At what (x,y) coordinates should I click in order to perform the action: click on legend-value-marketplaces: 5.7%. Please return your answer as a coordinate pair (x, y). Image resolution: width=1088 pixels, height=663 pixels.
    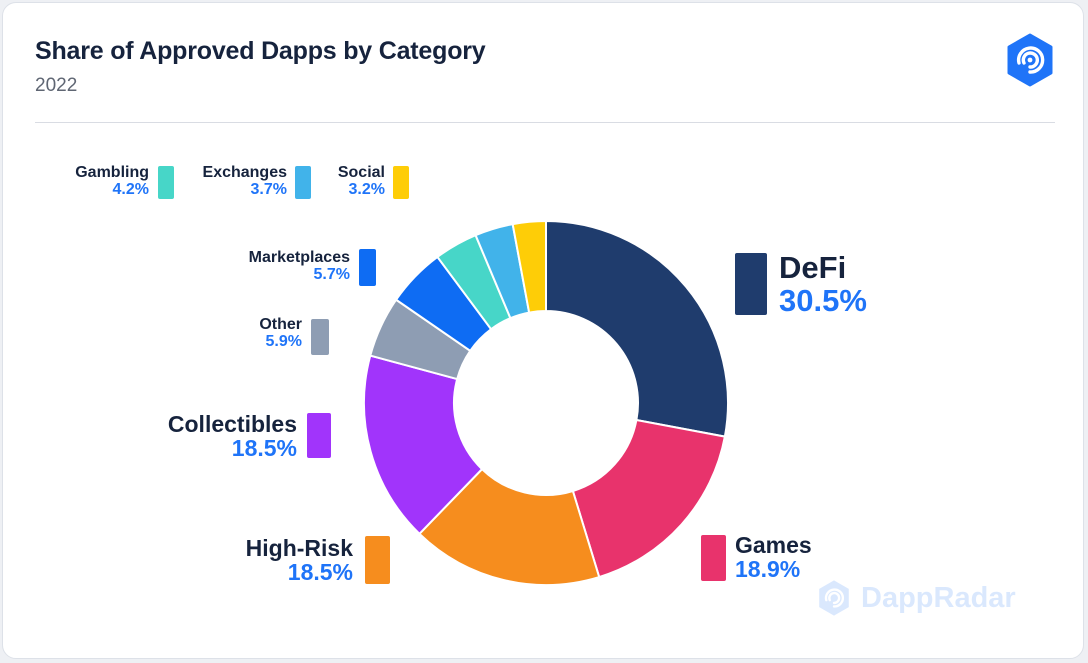
    Looking at the image, I should click on (331, 274).